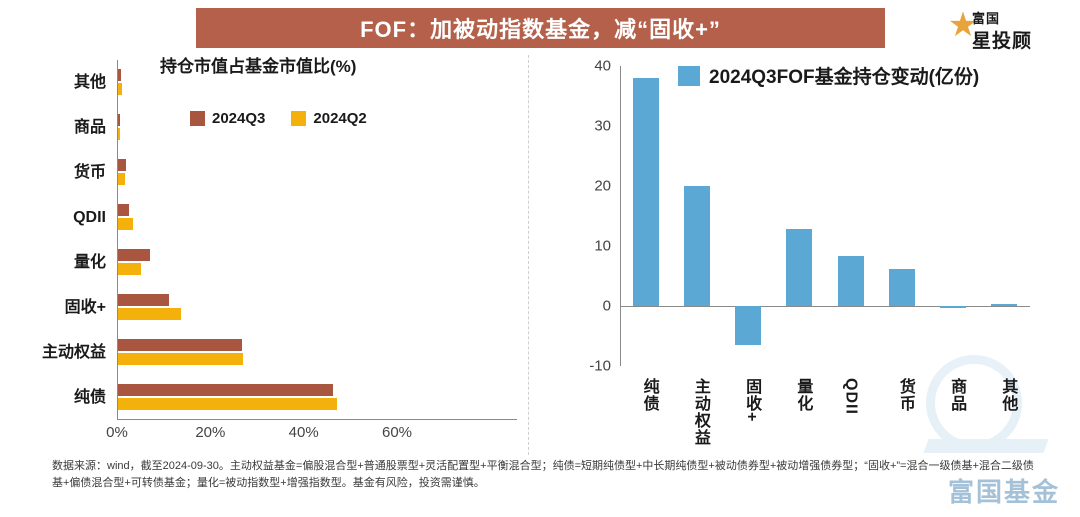 This screenshot has height=517, width=1080. I want to click on legend-label: 2024Q3, so click(239, 118).